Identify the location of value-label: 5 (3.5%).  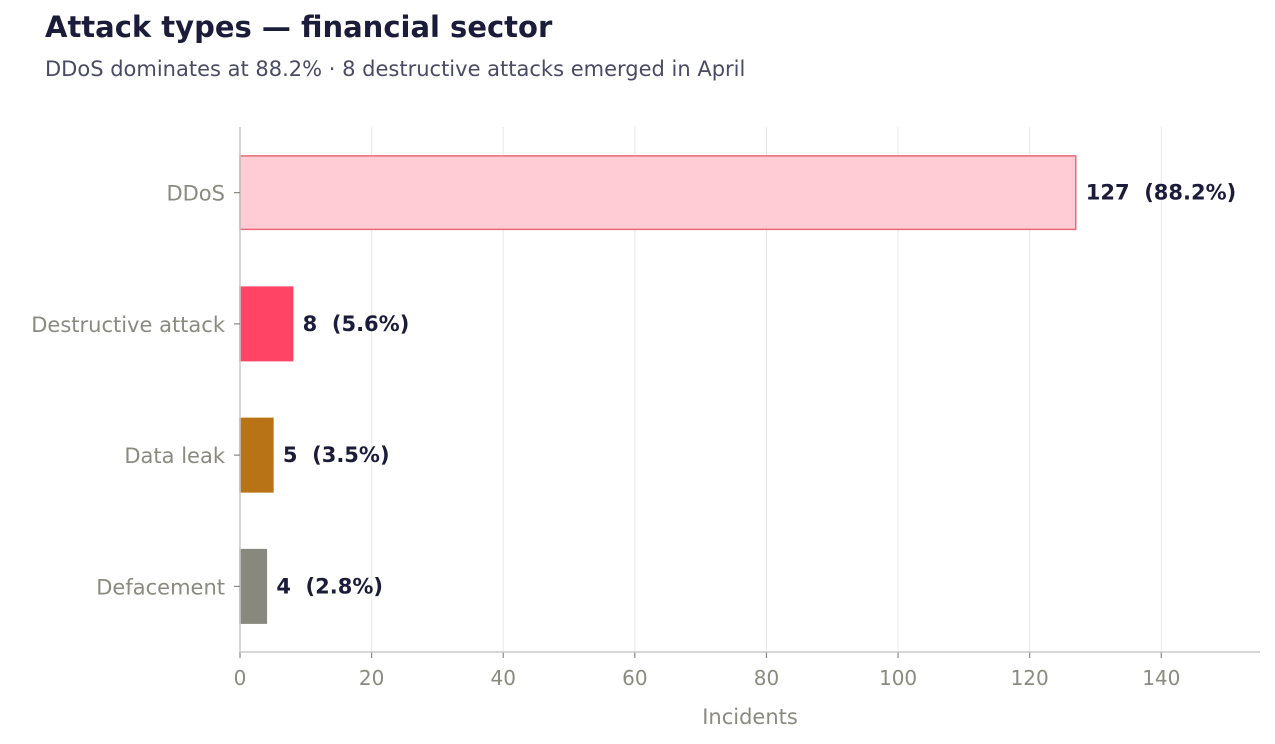
(336, 455).